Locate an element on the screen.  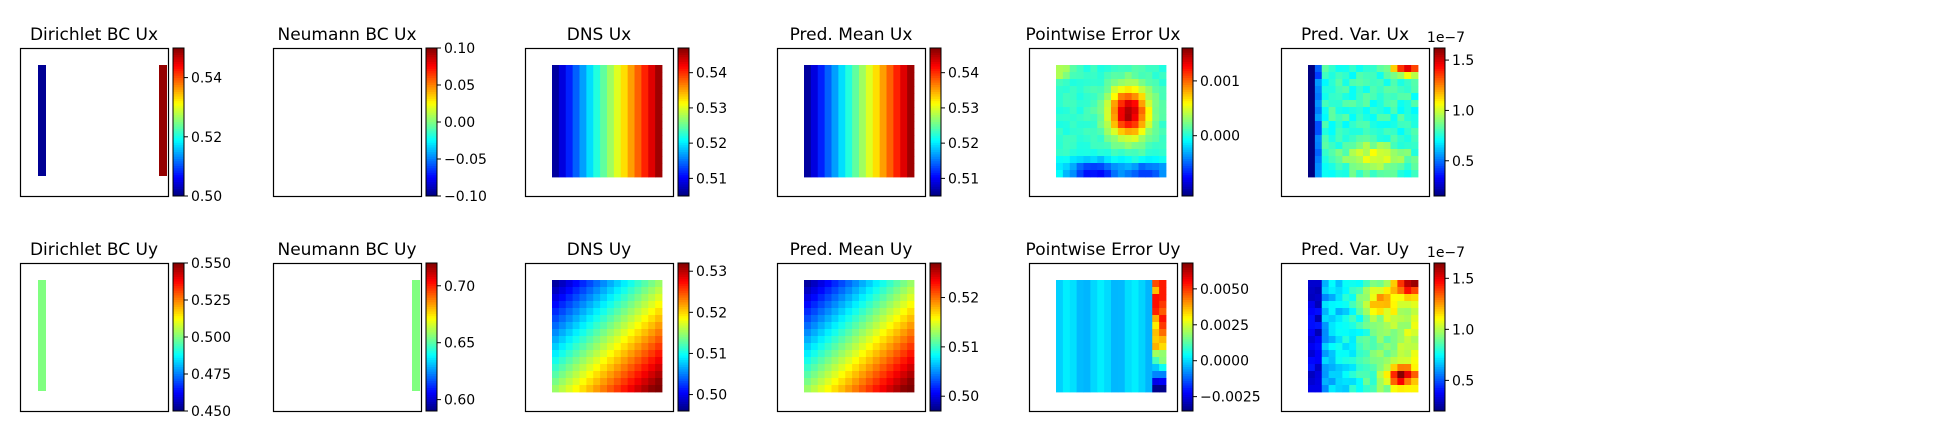
colorbar-tick-label: 0.50 is located at coordinates (711, 396).